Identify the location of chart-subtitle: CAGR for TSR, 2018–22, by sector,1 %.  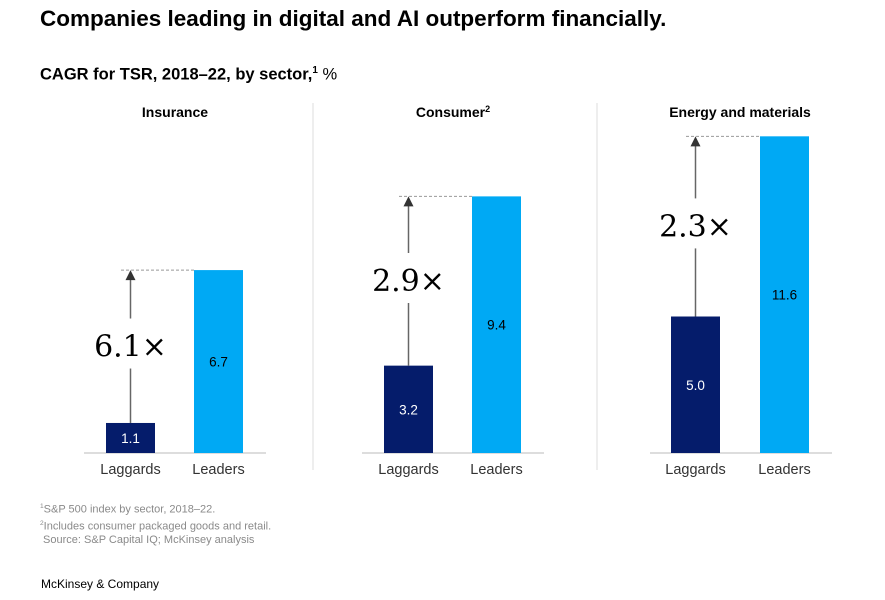
(188, 75).